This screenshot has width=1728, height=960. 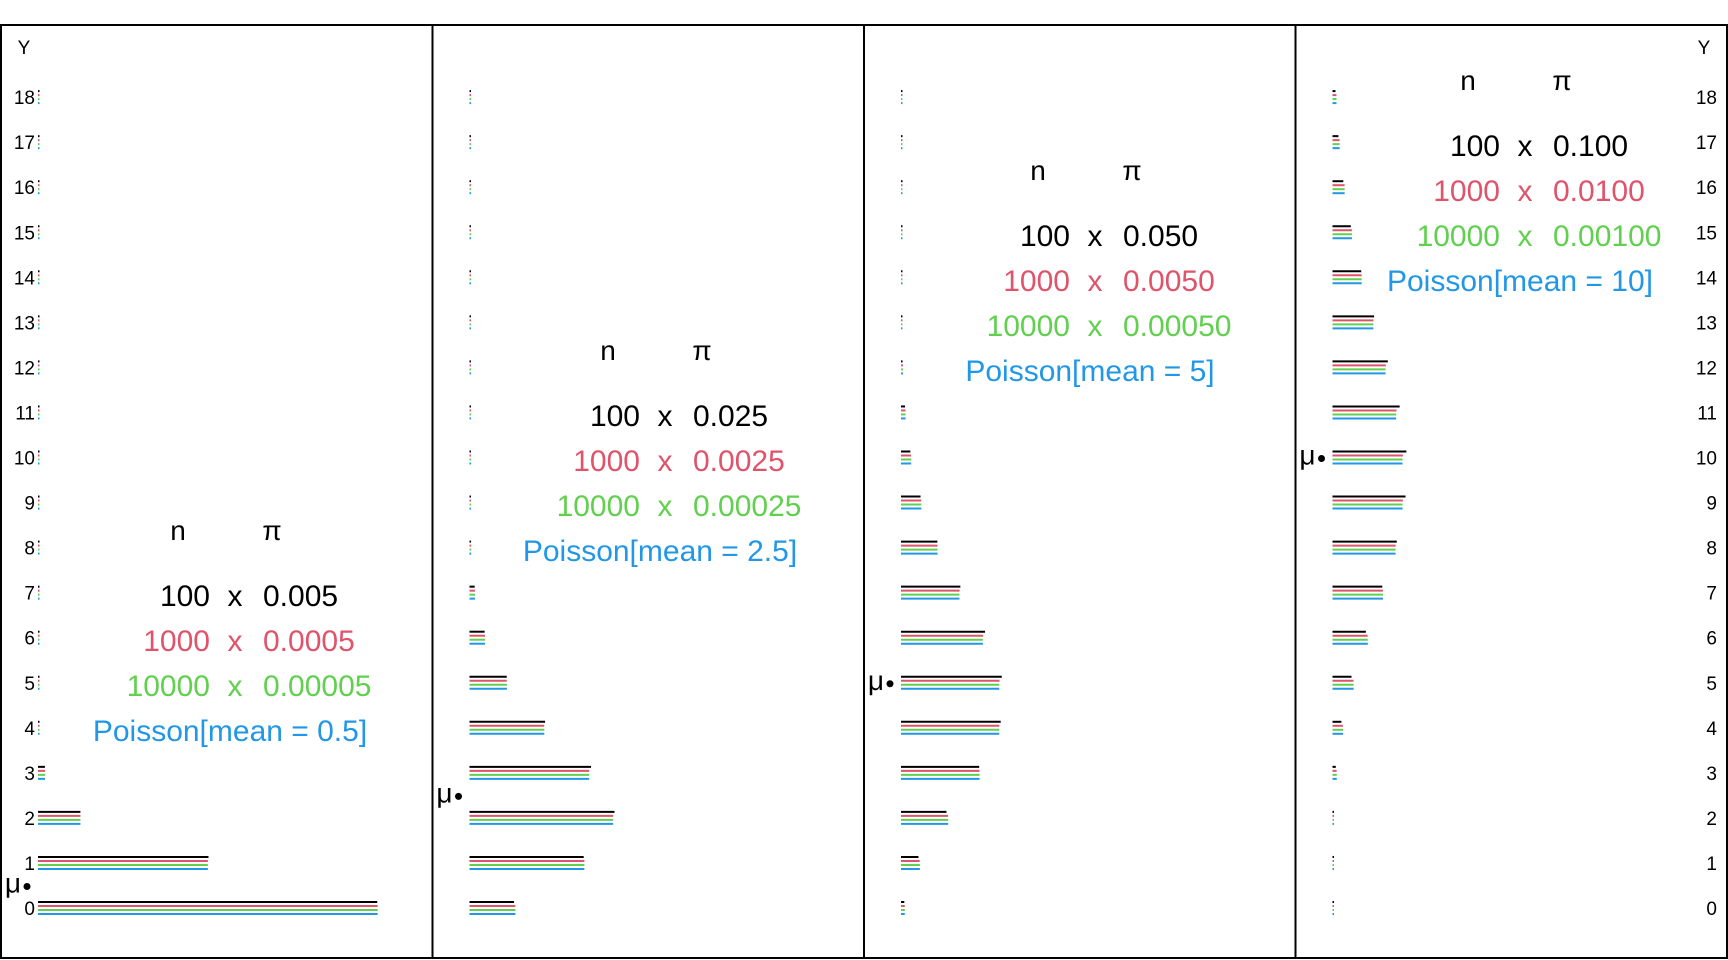 I want to click on legend-pi-value: 0.050, so click(x=1160, y=236).